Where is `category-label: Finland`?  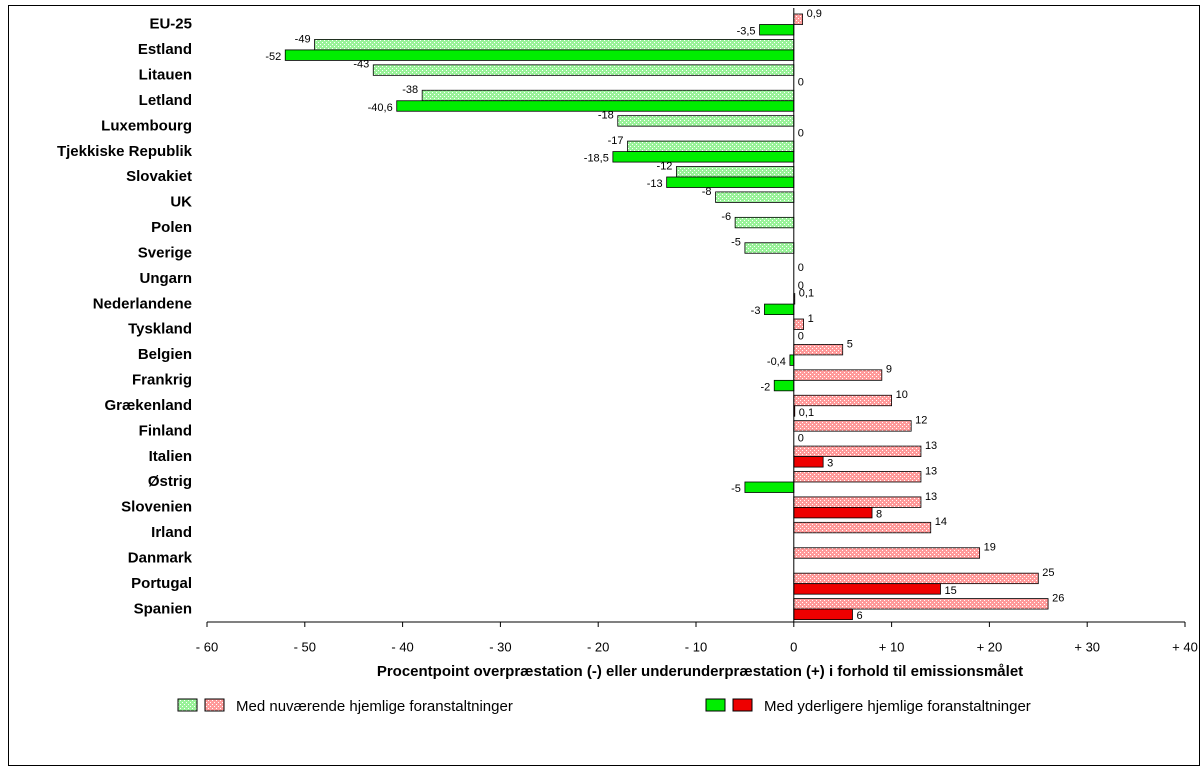 category-label: Finland is located at coordinates (165, 430).